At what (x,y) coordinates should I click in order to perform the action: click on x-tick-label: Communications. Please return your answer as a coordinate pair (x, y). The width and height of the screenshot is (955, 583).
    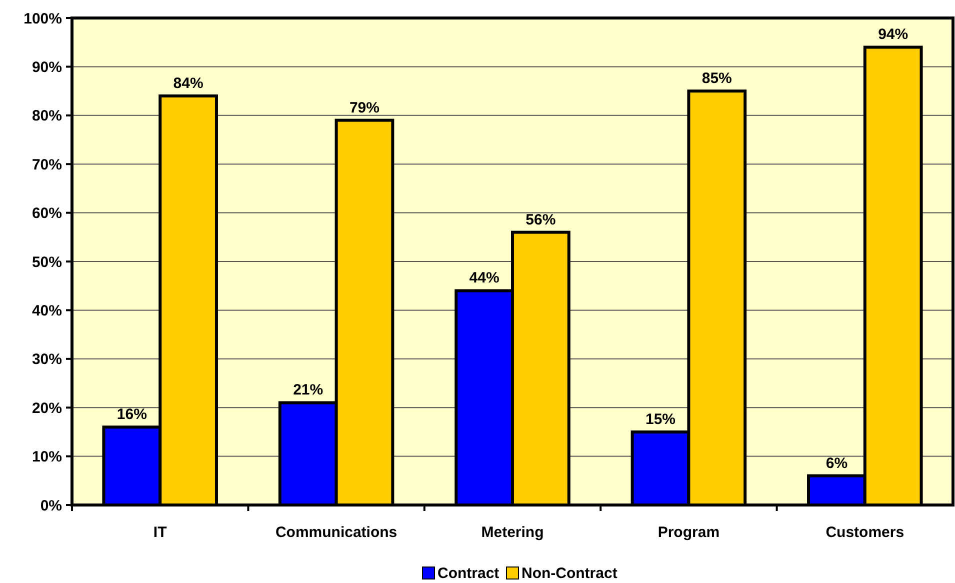
    Looking at the image, I should click on (336, 532).